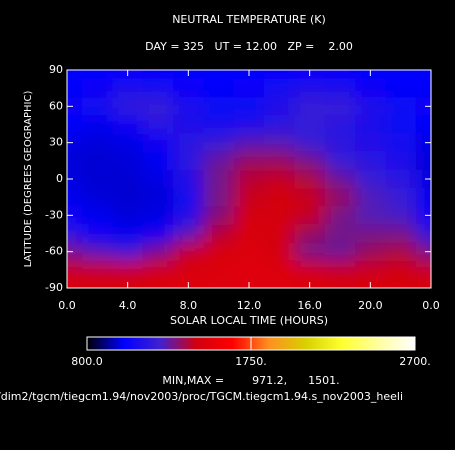 The height and width of the screenshot is (450, 455). I want to click on y-tick-label: -90, so click(54, 287).